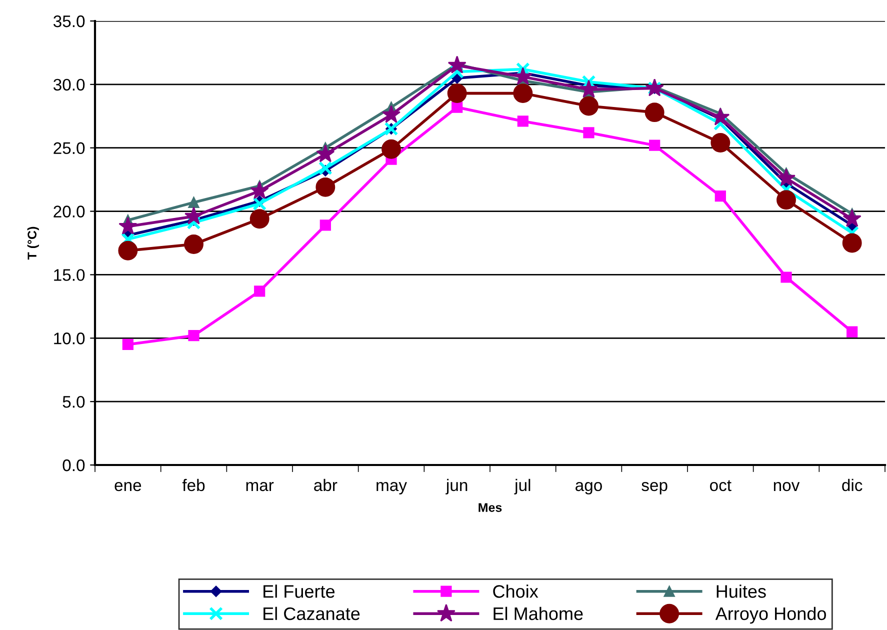  I want to click on x-tick-label: ene, so click(128, 487).